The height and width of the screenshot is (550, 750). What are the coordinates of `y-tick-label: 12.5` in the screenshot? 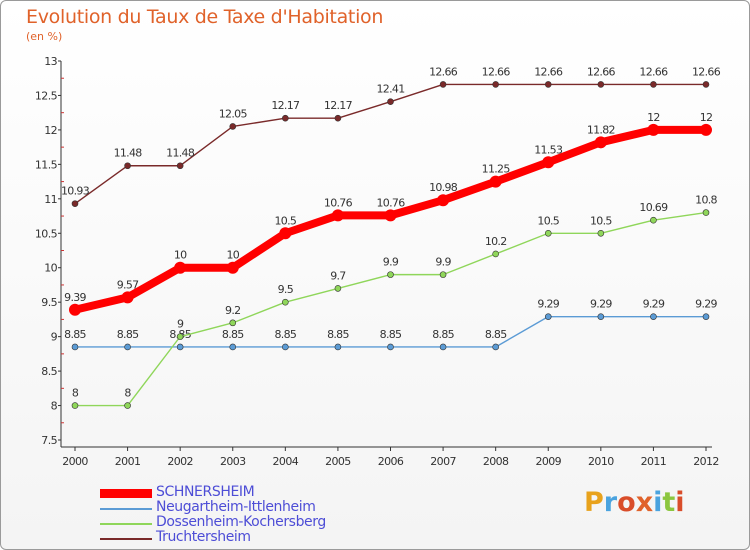 It's located at (46, 95).